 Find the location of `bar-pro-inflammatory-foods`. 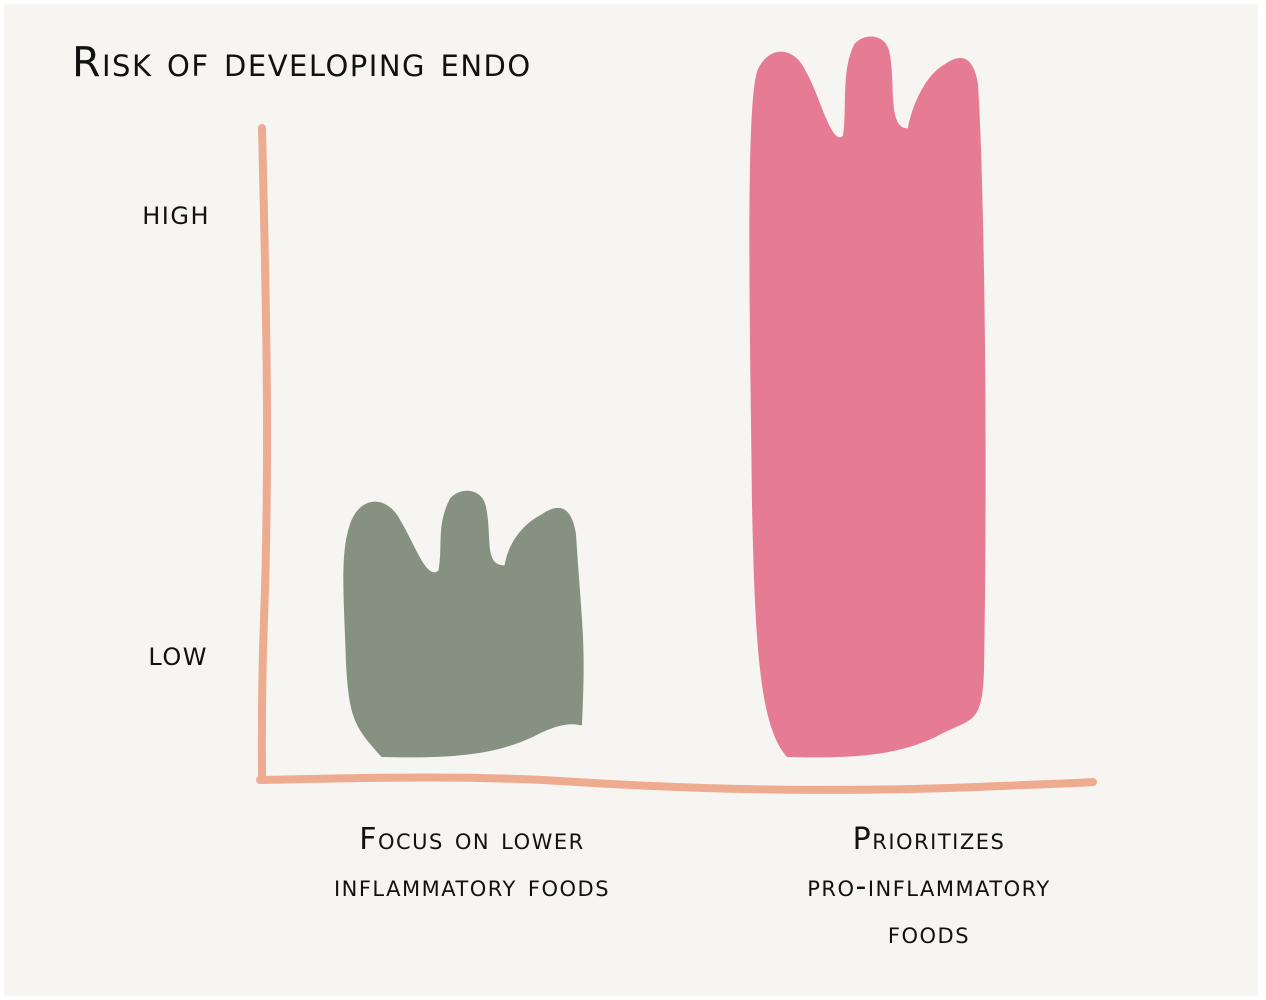

bar-pro-inflammatory-foods is located at coordinates (867, 397).